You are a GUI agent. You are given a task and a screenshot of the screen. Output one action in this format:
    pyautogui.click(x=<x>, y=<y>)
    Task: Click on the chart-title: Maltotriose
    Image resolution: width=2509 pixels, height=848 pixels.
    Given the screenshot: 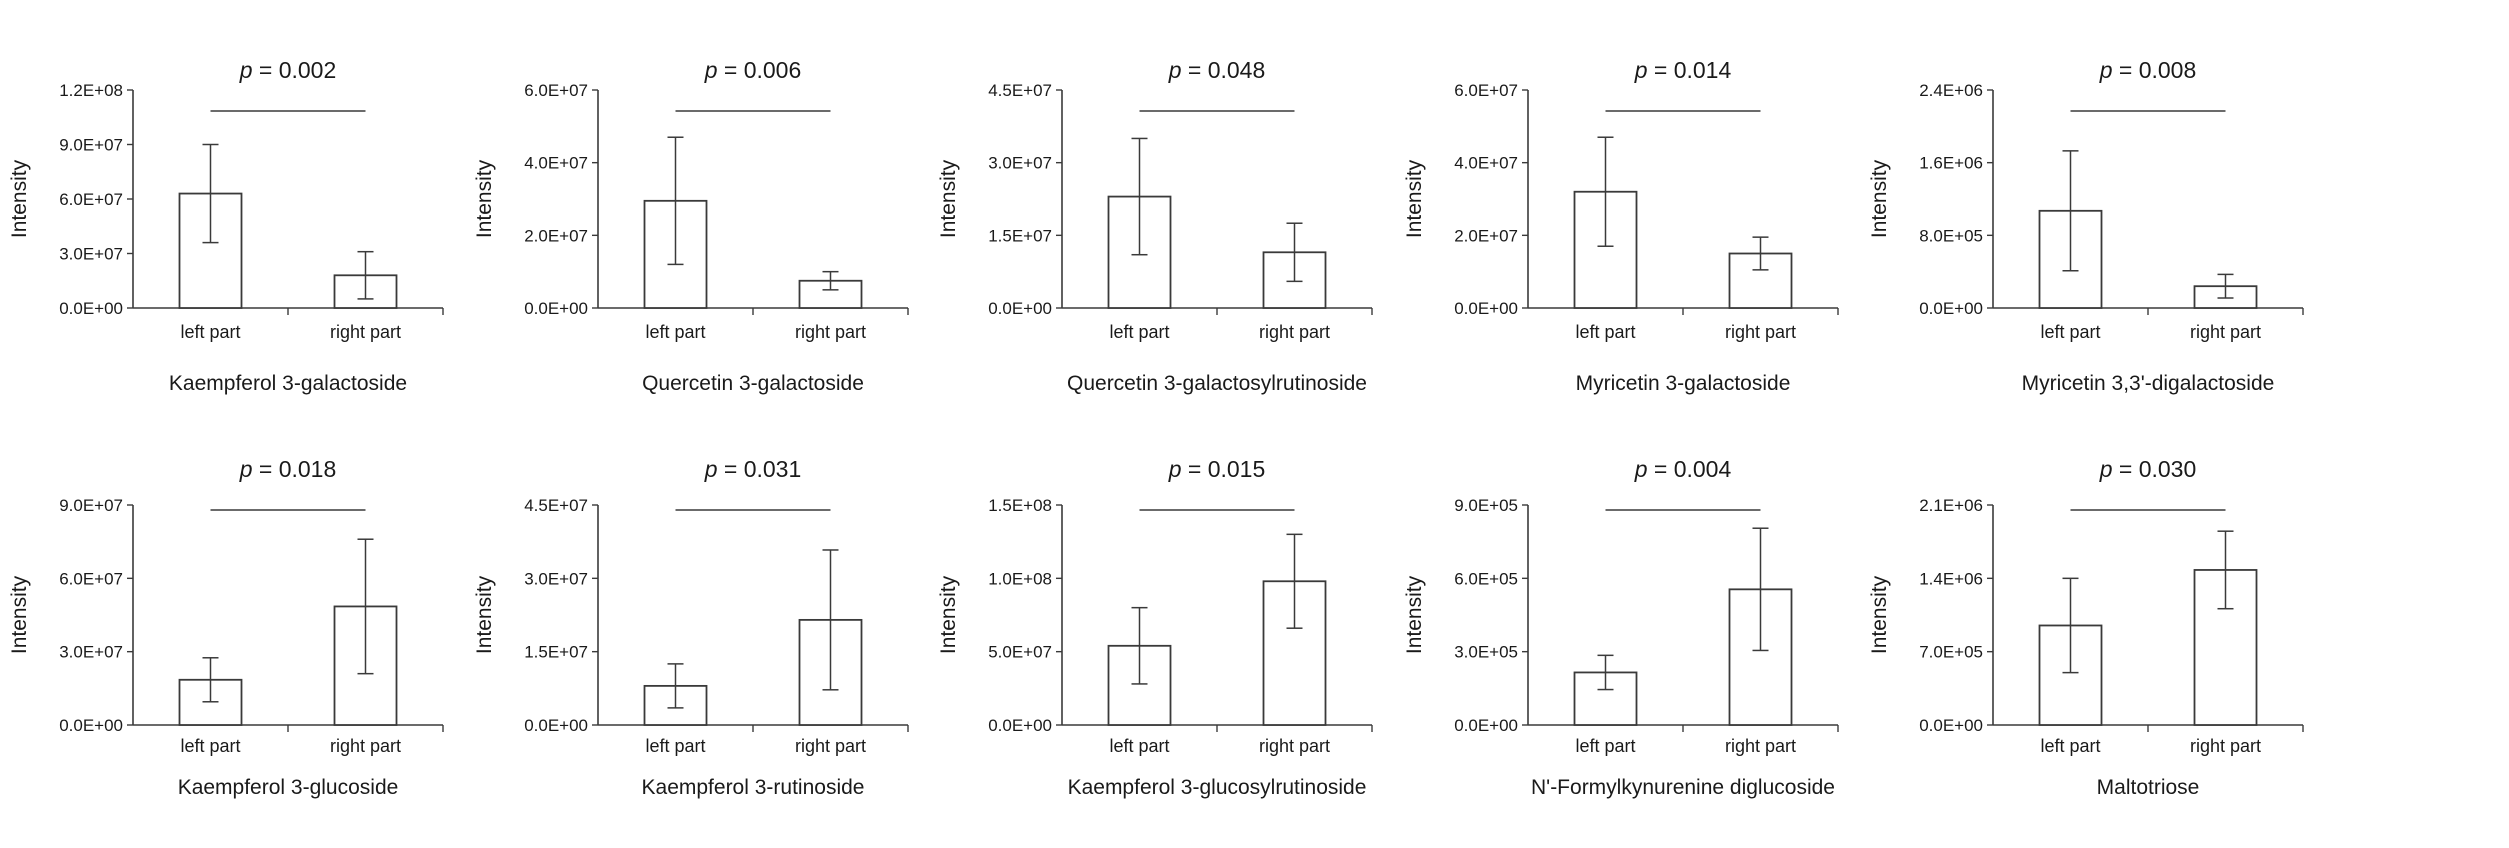 What is the action you would take?
    pyautogui.click(x=2148, y=787)
    